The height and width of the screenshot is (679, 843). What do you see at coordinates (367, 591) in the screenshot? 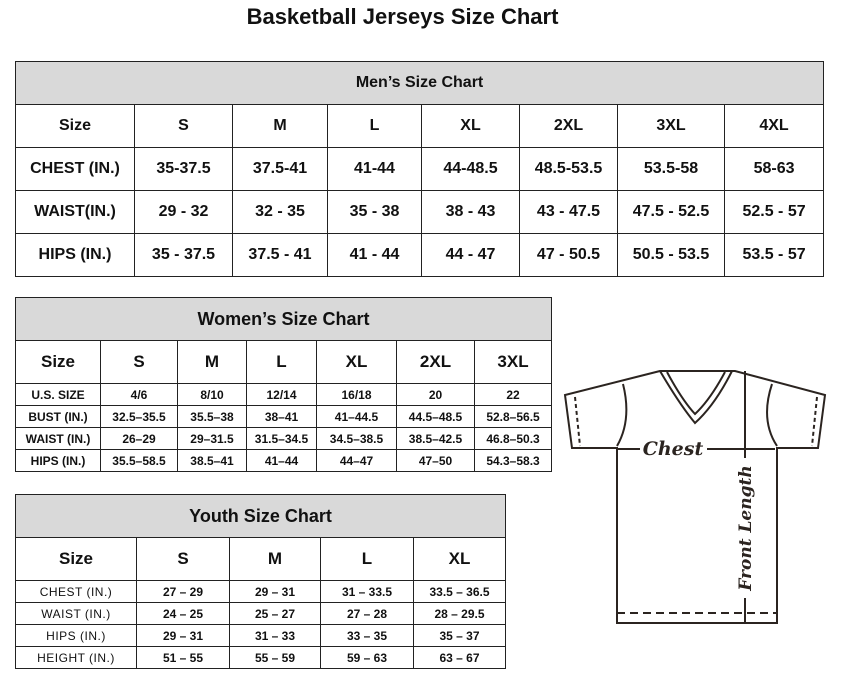
I see `table-cell: 31 – 33.5` at bounding box center [367, 591].